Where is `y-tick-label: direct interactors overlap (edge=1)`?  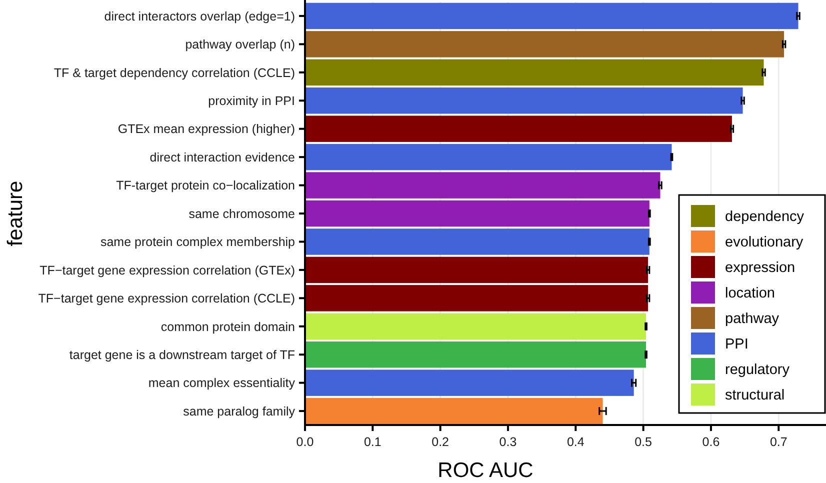 y-tick-label: direct interactors overlap (edge=1) is located at coordinates (199, 16).